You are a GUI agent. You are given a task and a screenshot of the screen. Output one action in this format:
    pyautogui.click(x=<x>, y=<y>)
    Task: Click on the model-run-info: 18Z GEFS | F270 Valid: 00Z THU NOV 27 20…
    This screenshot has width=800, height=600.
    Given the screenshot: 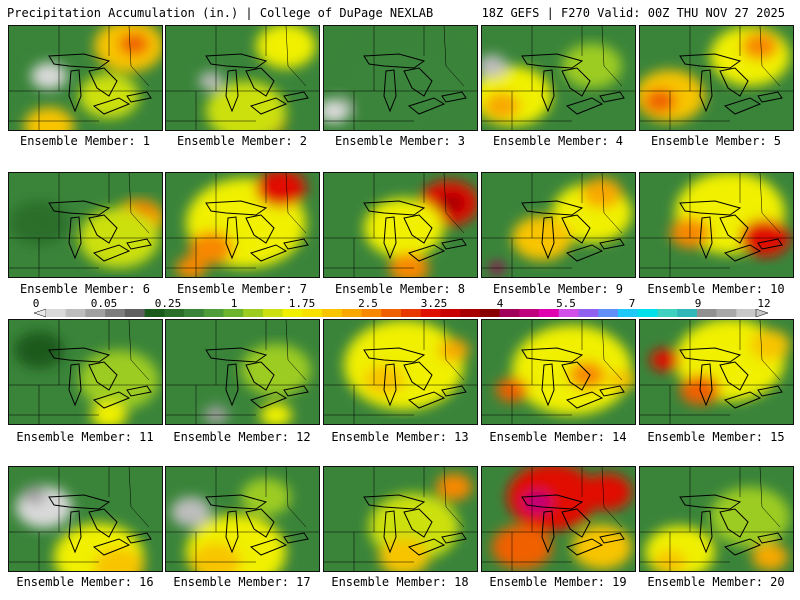 What is the action you would take?
    pyautogui.click(x=633, y=13)
    